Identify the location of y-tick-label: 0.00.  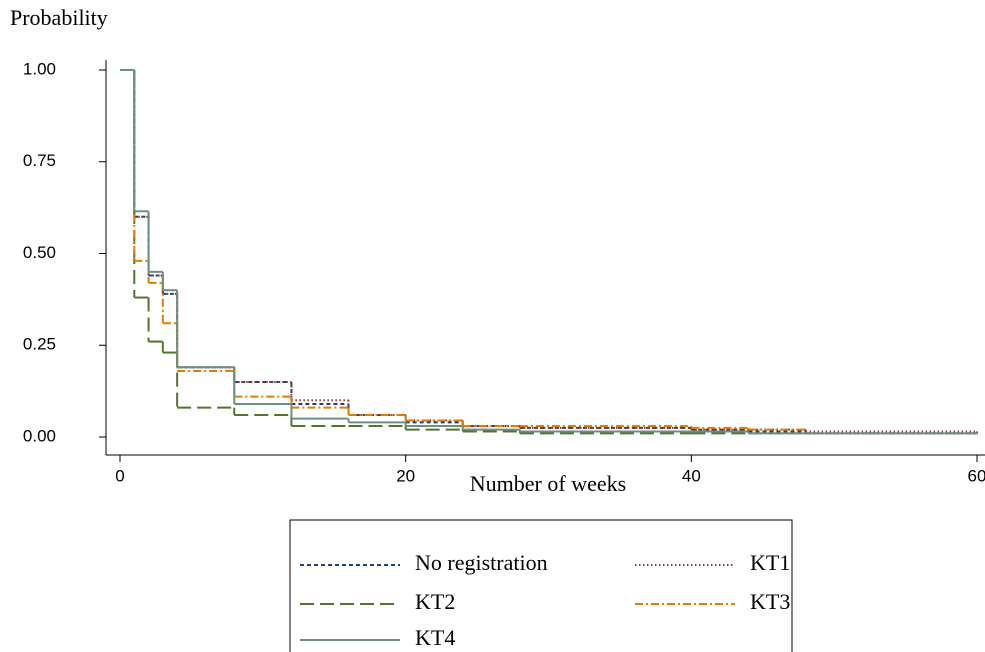
(39, 435).